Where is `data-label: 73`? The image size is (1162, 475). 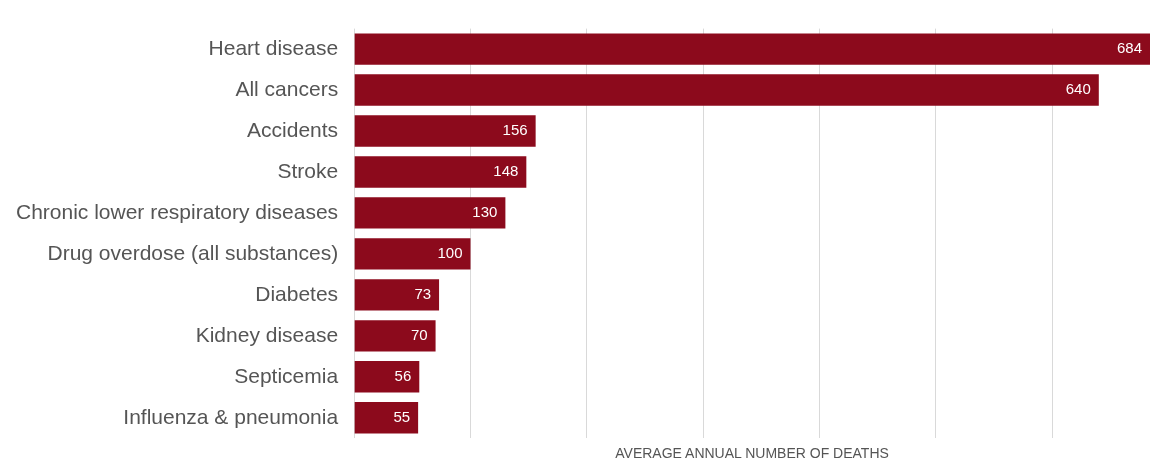 data-label: 73 is located at coordinates (423, 293).